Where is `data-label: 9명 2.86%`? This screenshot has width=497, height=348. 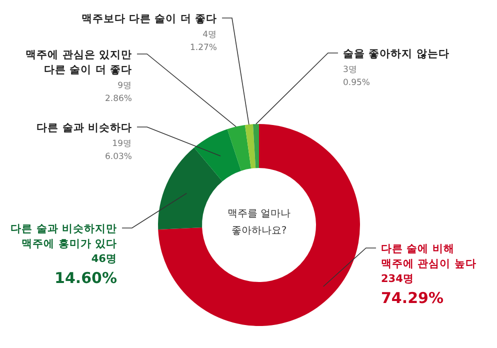
data-label: 9명 2.86% is located at coordinates (118, 92).